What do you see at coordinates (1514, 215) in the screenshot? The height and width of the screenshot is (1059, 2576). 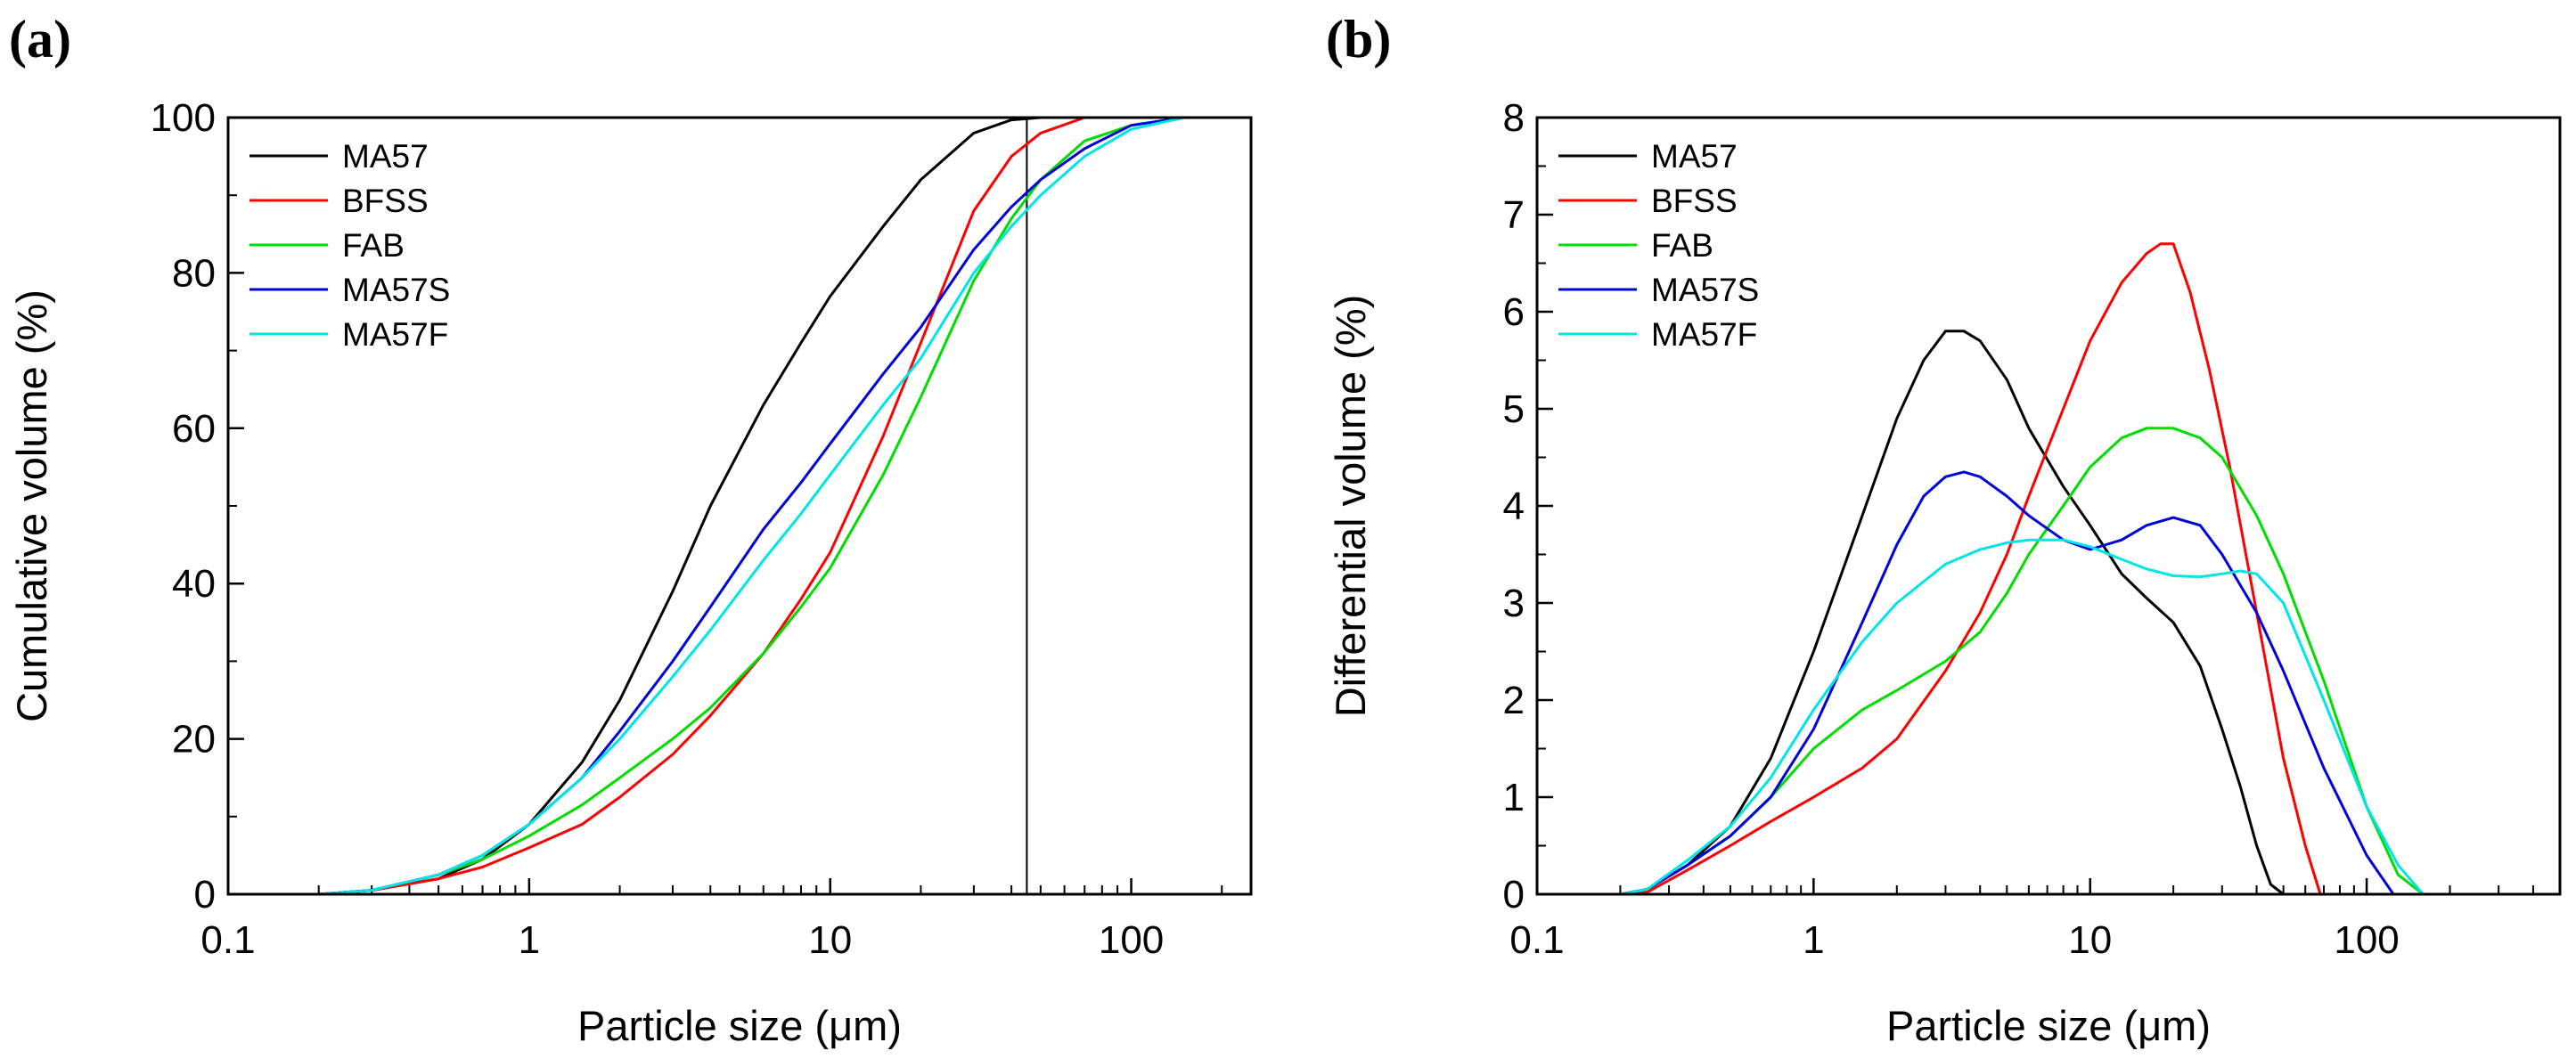 I see `b-y-tick-label: 7` at bounding box center [1514, 215].